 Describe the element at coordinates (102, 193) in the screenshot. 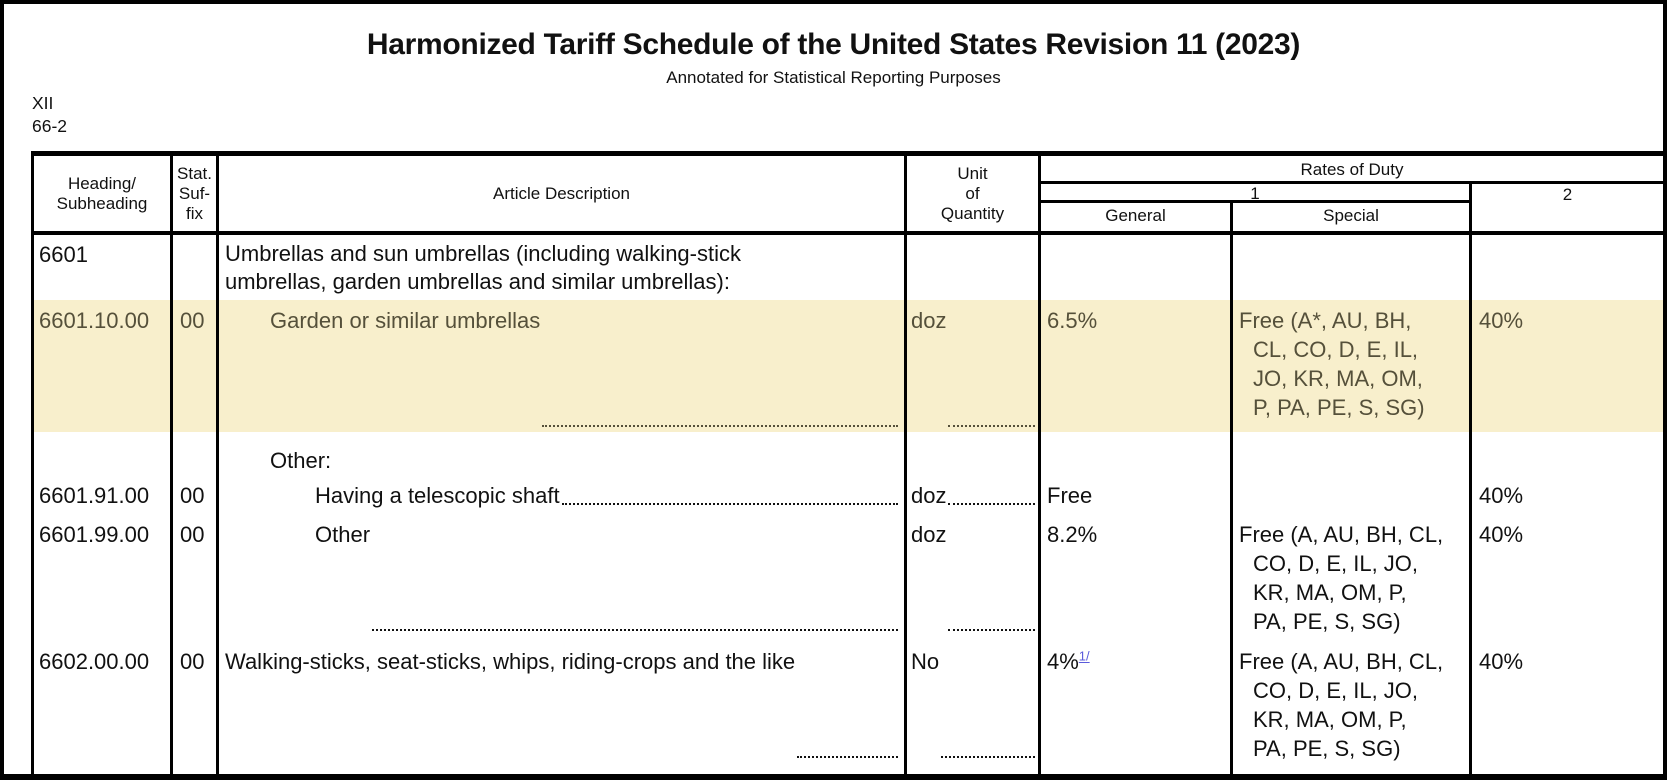

I see `column-header-heading-subheading: Heading/ Subheading` at that location.